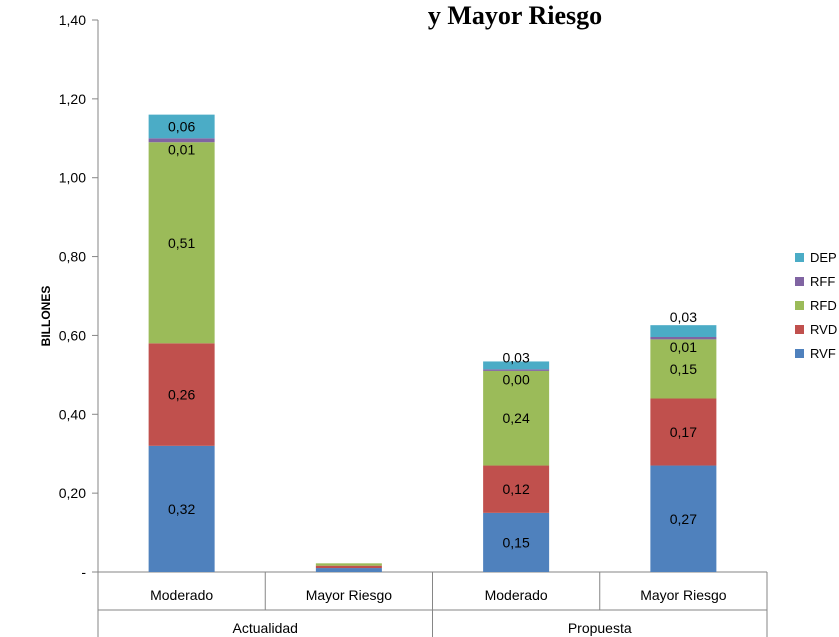 The image size is (839, 637). I want to click on legend-label-rfd: RFD, so click(823, 305).